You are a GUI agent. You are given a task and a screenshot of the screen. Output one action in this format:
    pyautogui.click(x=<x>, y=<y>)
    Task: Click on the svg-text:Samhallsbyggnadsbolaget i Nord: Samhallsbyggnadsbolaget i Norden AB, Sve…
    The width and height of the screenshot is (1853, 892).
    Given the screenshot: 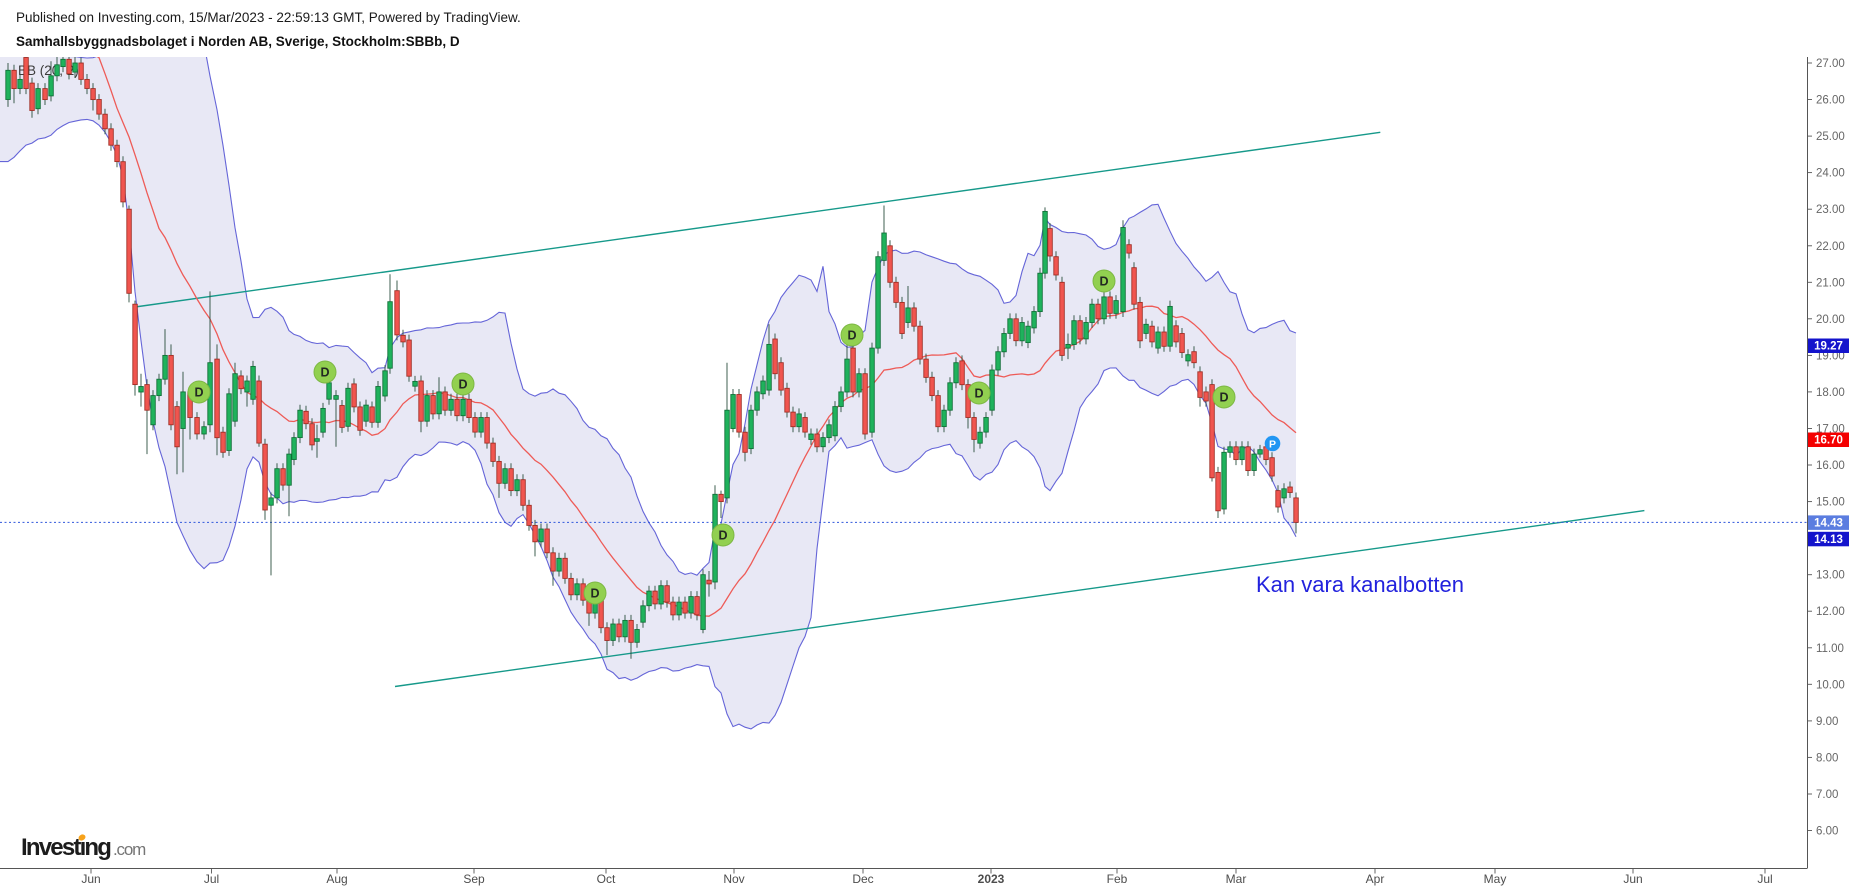 What is the action you would take?
    pyautogui.click(x=238, y=41)
    